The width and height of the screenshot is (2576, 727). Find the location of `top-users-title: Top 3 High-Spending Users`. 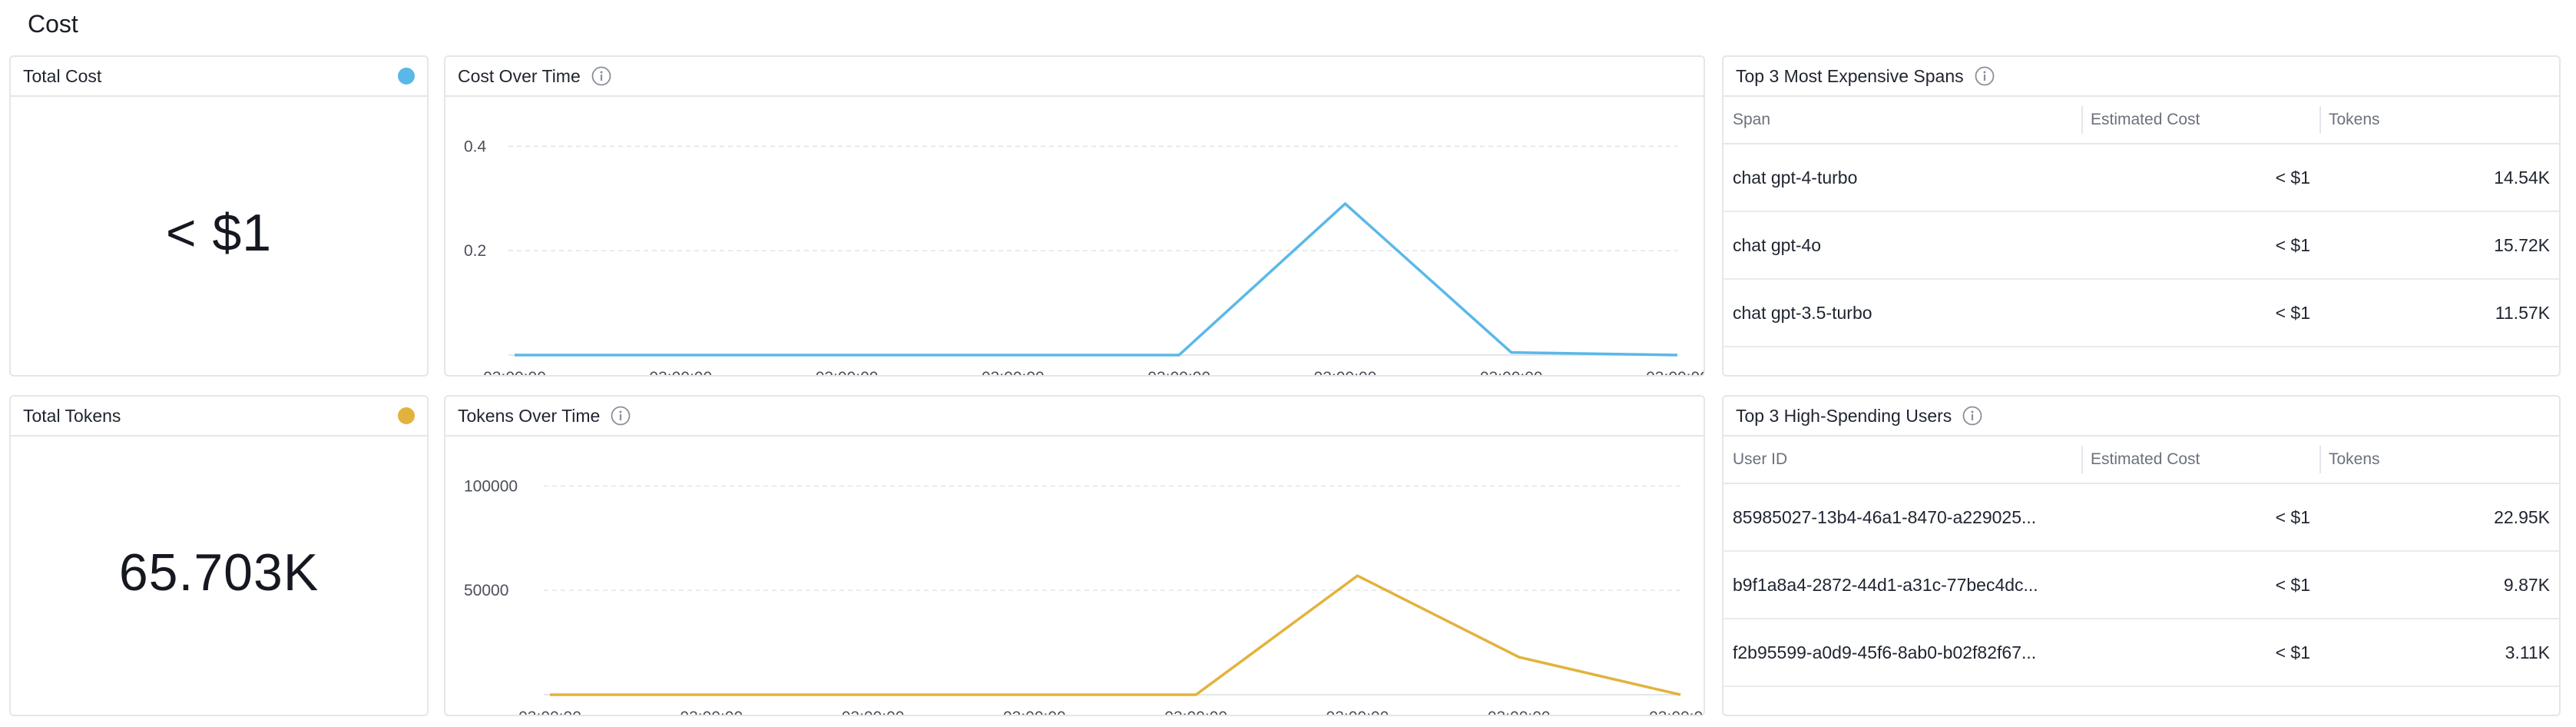

top-users-title: Top 3 High-Spending Users is located at coordinates (1844, 415).